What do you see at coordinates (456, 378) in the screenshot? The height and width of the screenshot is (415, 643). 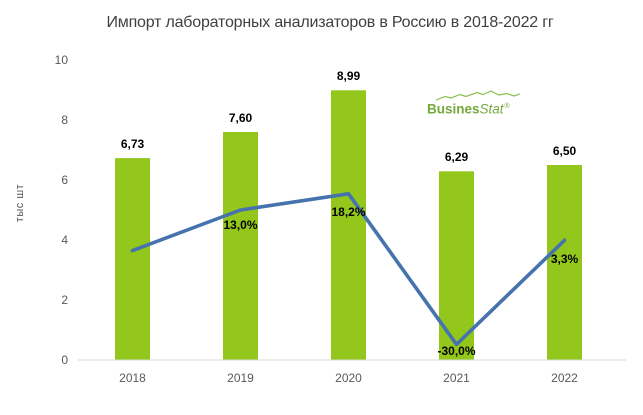 I see `x-tick-label: 2021` at bounding box center [456, 378].